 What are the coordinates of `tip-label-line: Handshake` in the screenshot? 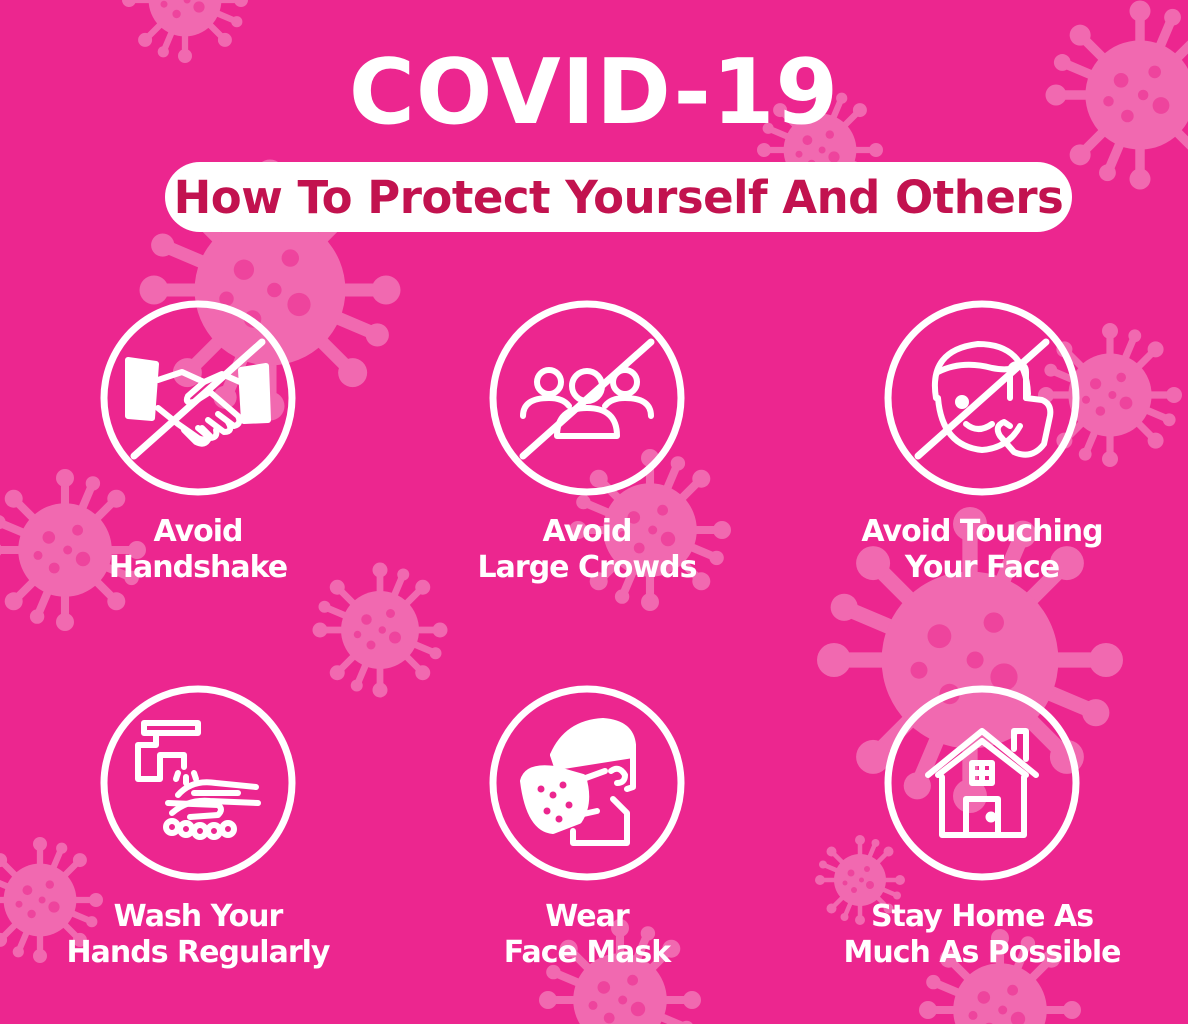 It's located at (198, 567).